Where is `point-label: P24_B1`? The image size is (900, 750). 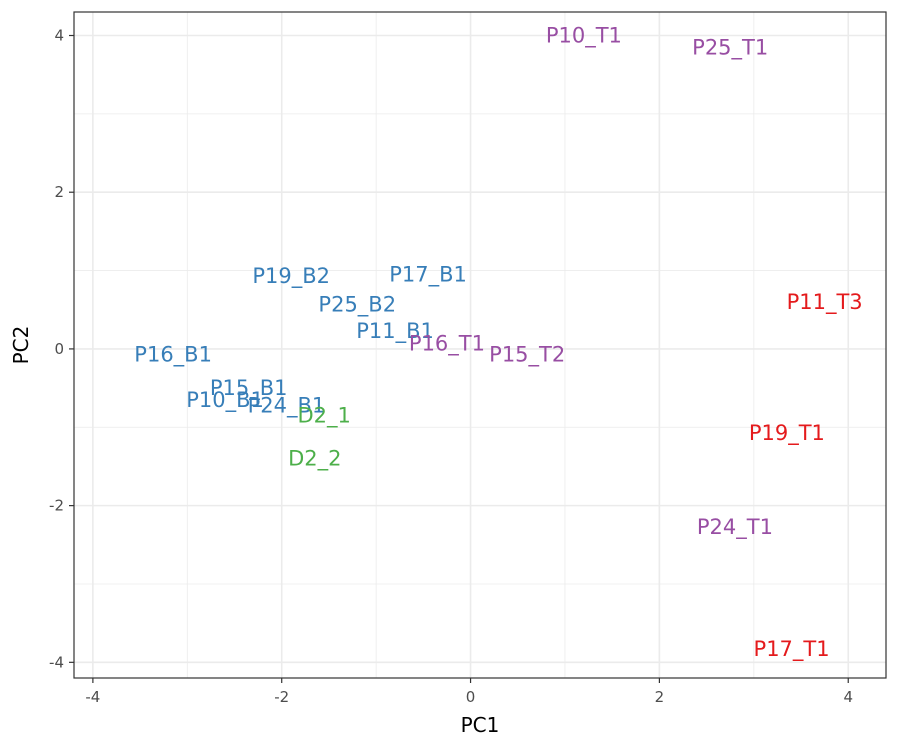 point-label: P24_B1 is located at coordinates (287, 405).